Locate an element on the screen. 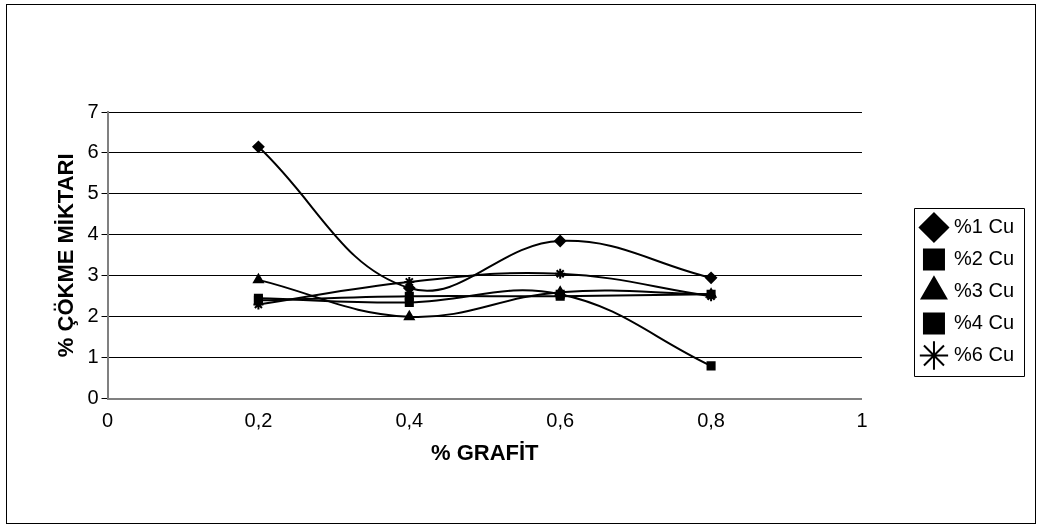 The image size is (1044, 531). legend-label: %1 Cu is located at coordinates (983, 226).